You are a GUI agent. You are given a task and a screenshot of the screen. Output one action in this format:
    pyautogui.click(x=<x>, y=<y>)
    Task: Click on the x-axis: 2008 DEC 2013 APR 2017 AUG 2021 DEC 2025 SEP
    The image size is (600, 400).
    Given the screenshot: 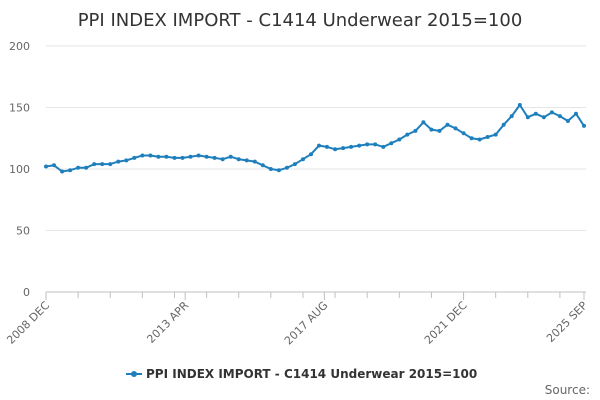 What is the action you would take?
    pyautogui.click(x=297, y=319)
    